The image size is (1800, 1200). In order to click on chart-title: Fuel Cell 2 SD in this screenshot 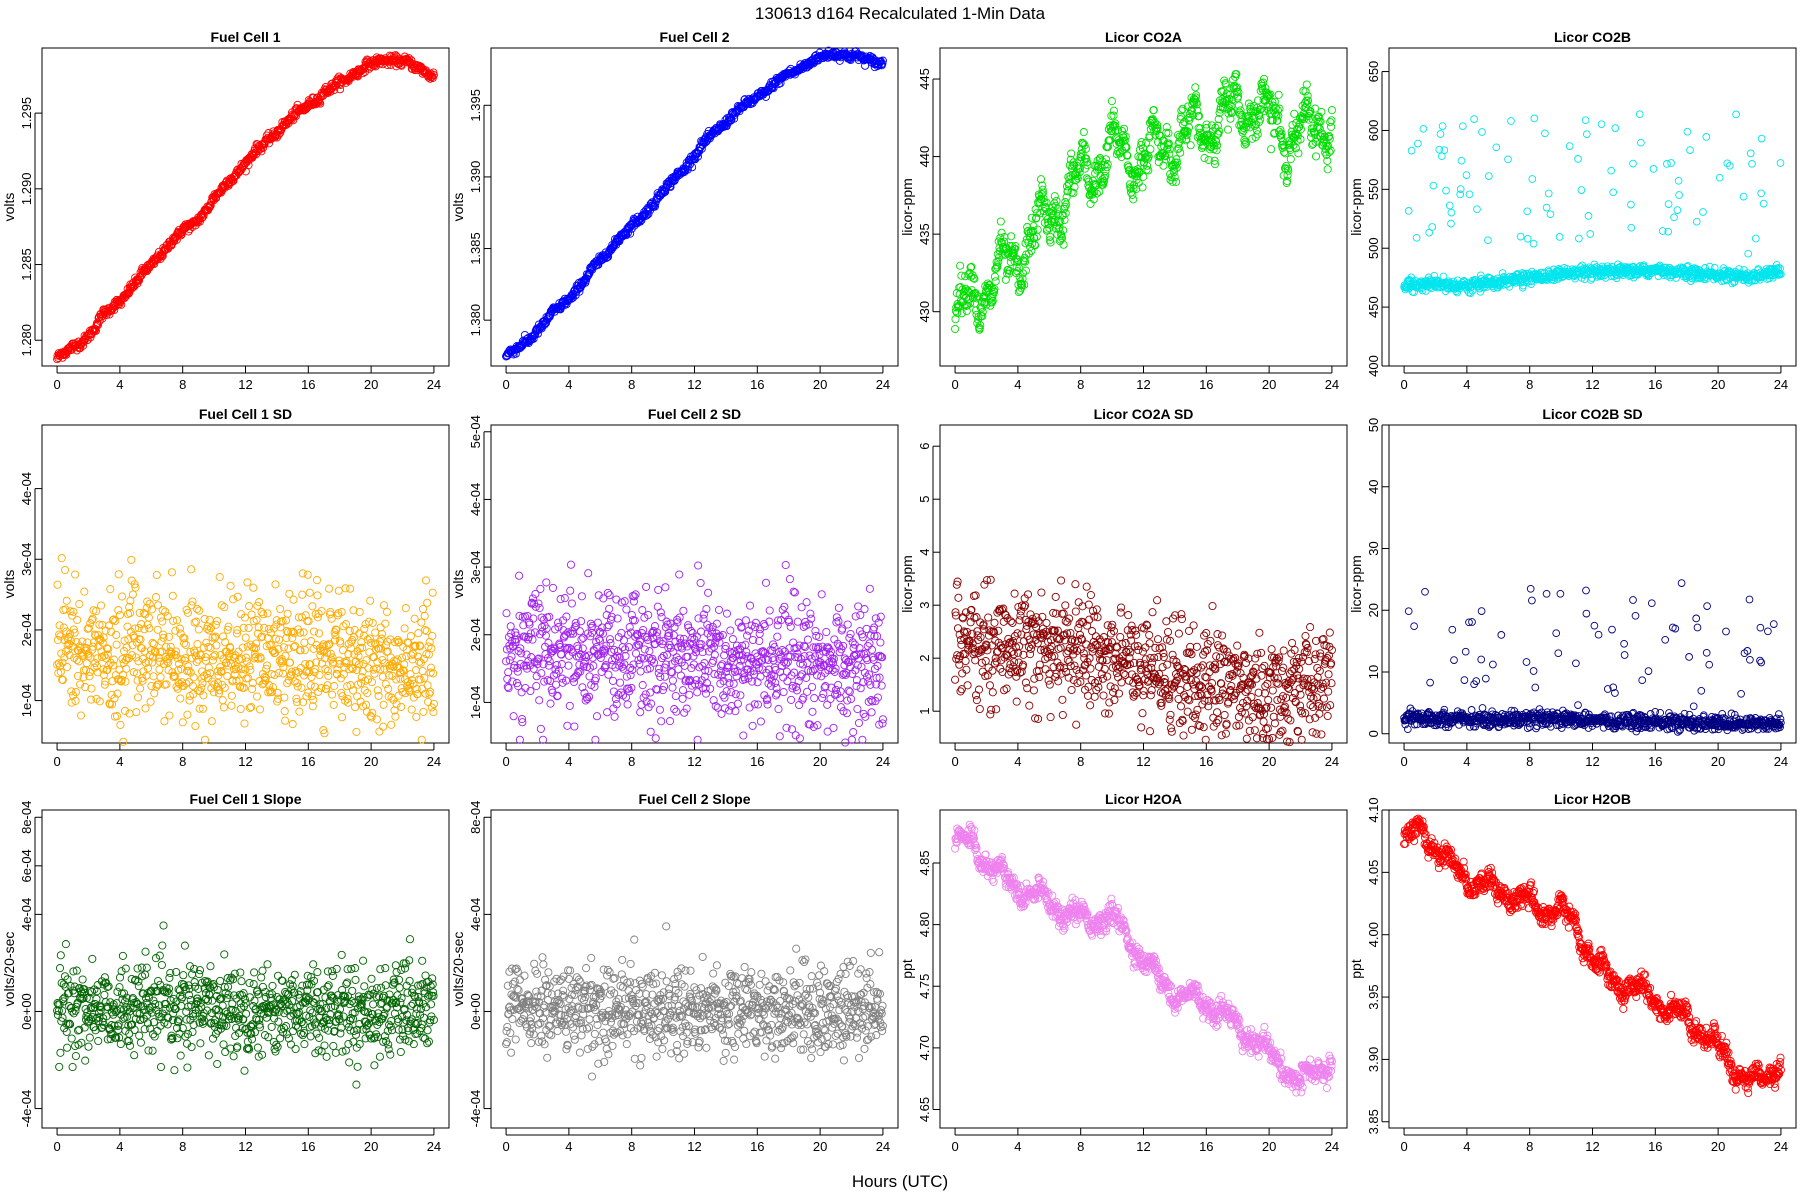, I will do `click(694, 414)`.